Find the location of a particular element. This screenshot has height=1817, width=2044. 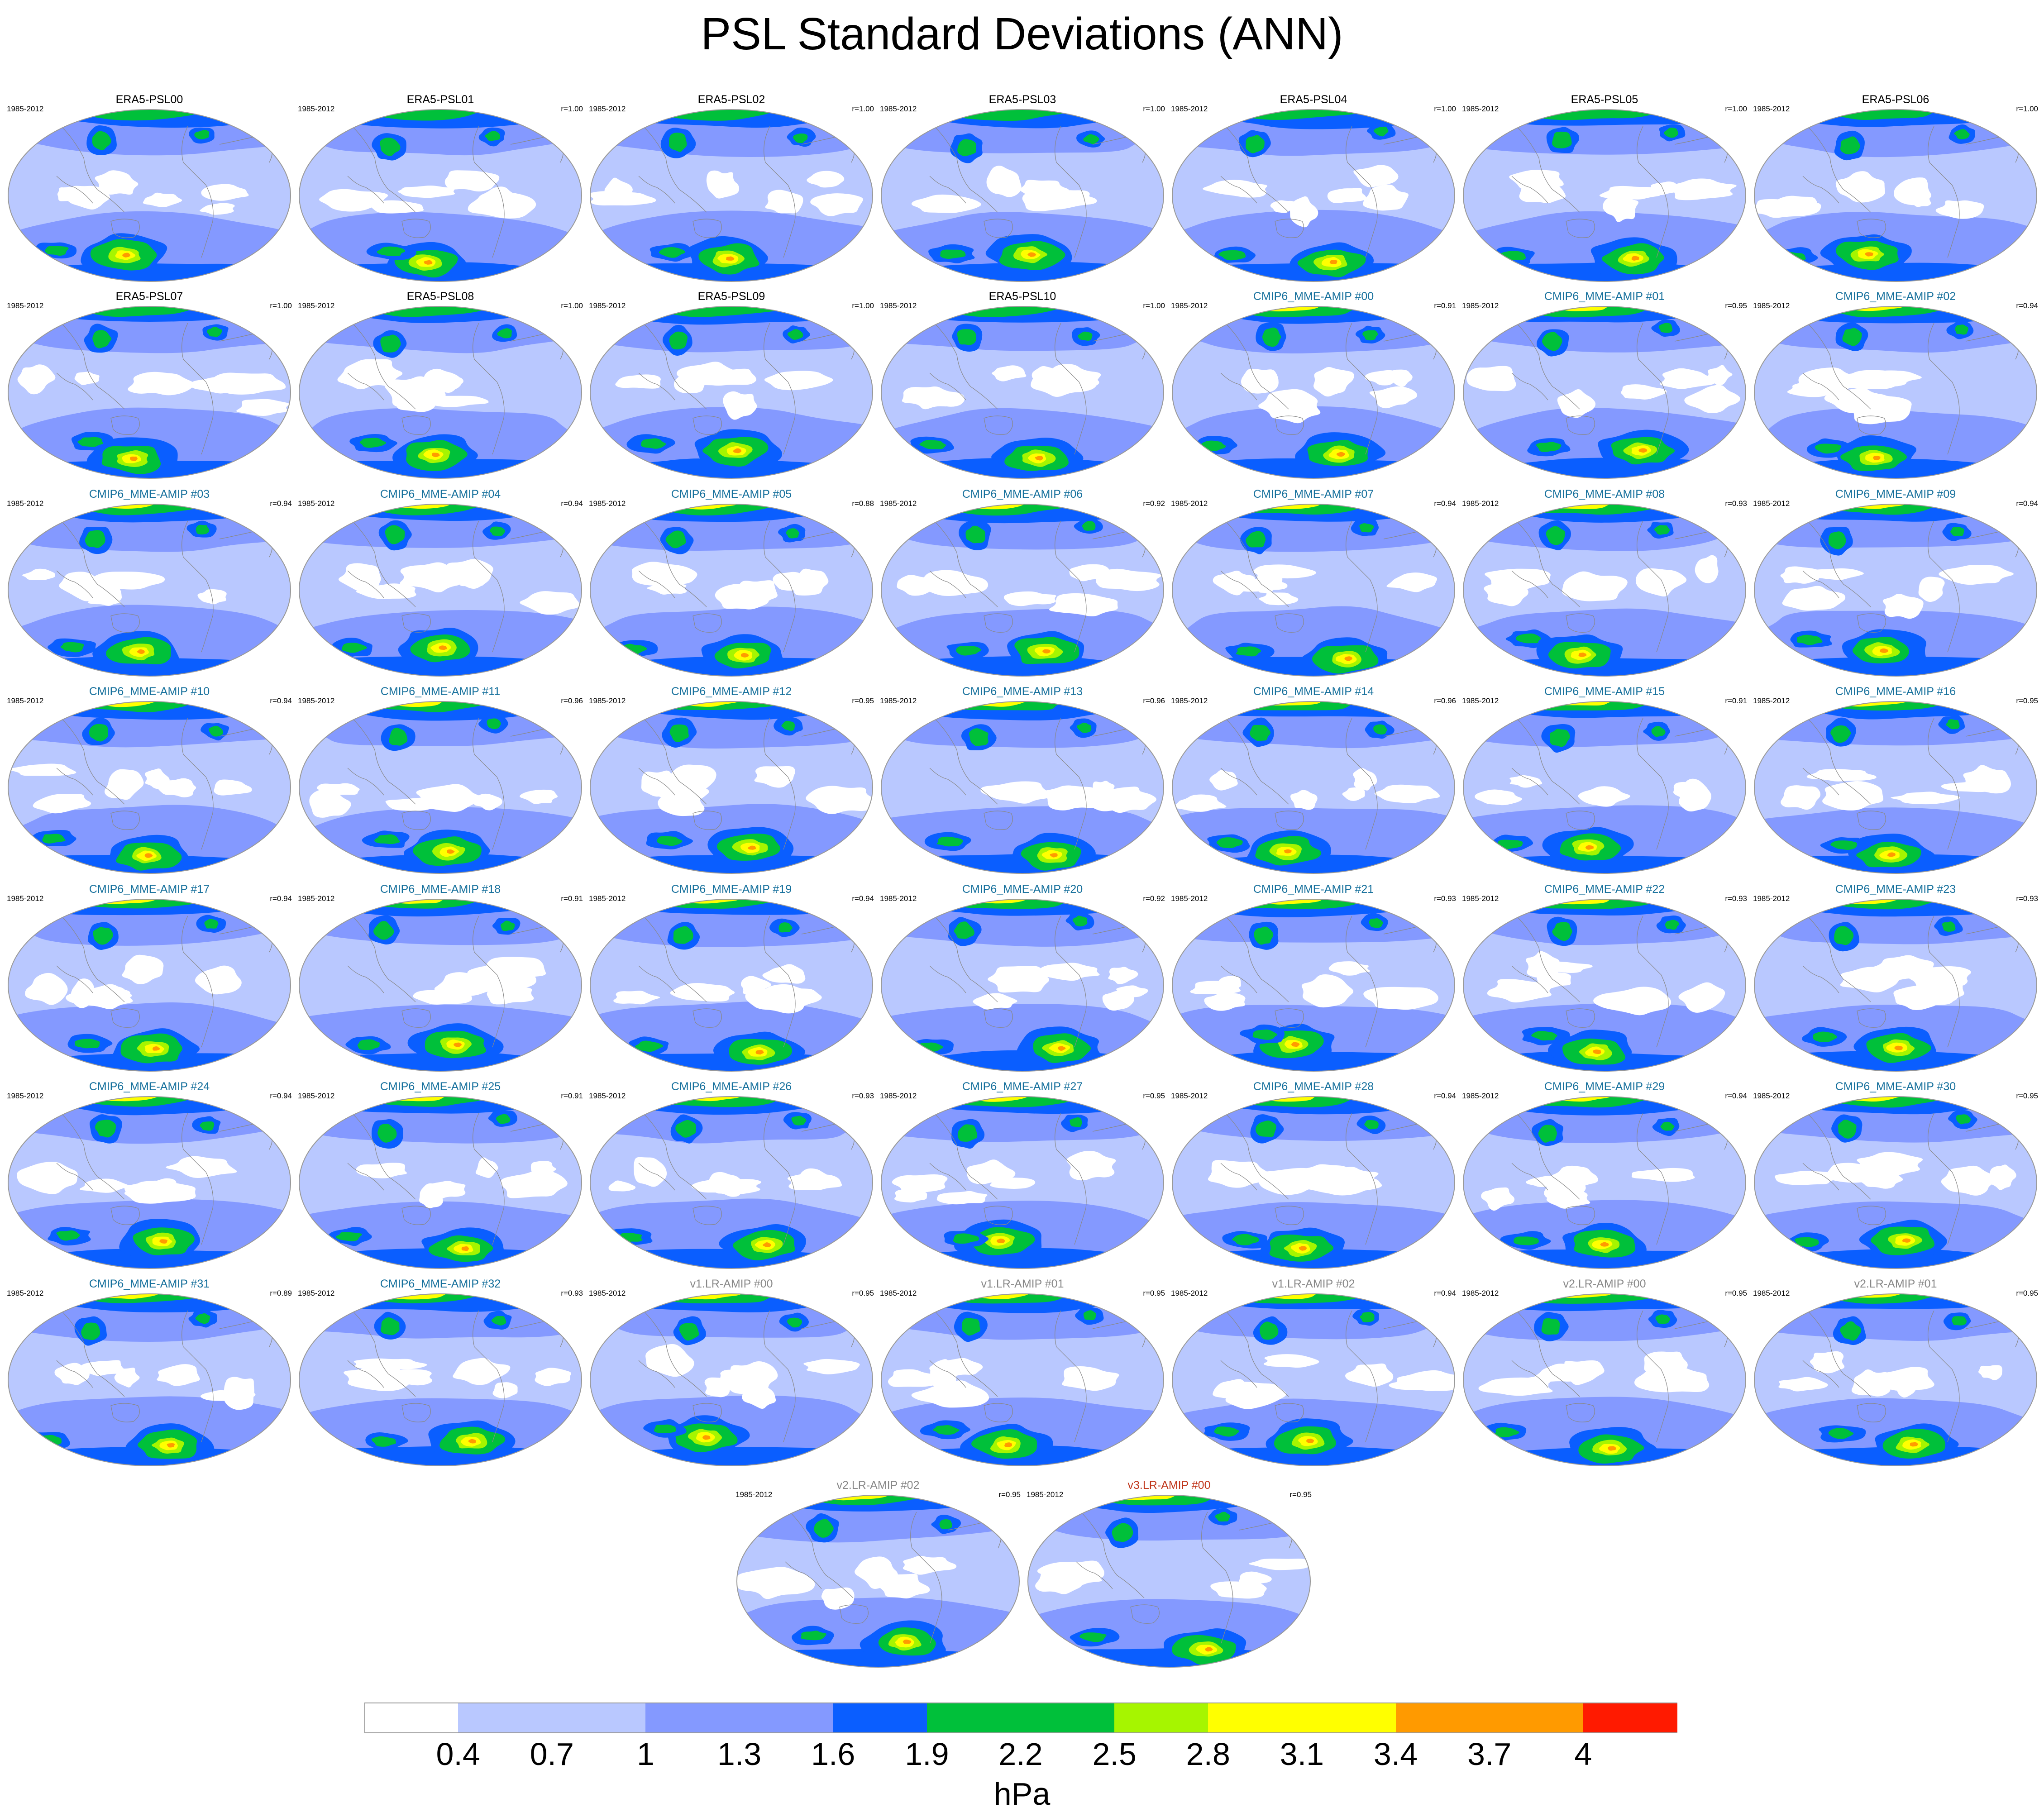

panel-title: ERA5-PSL01 is located at coordinates (440, 99).